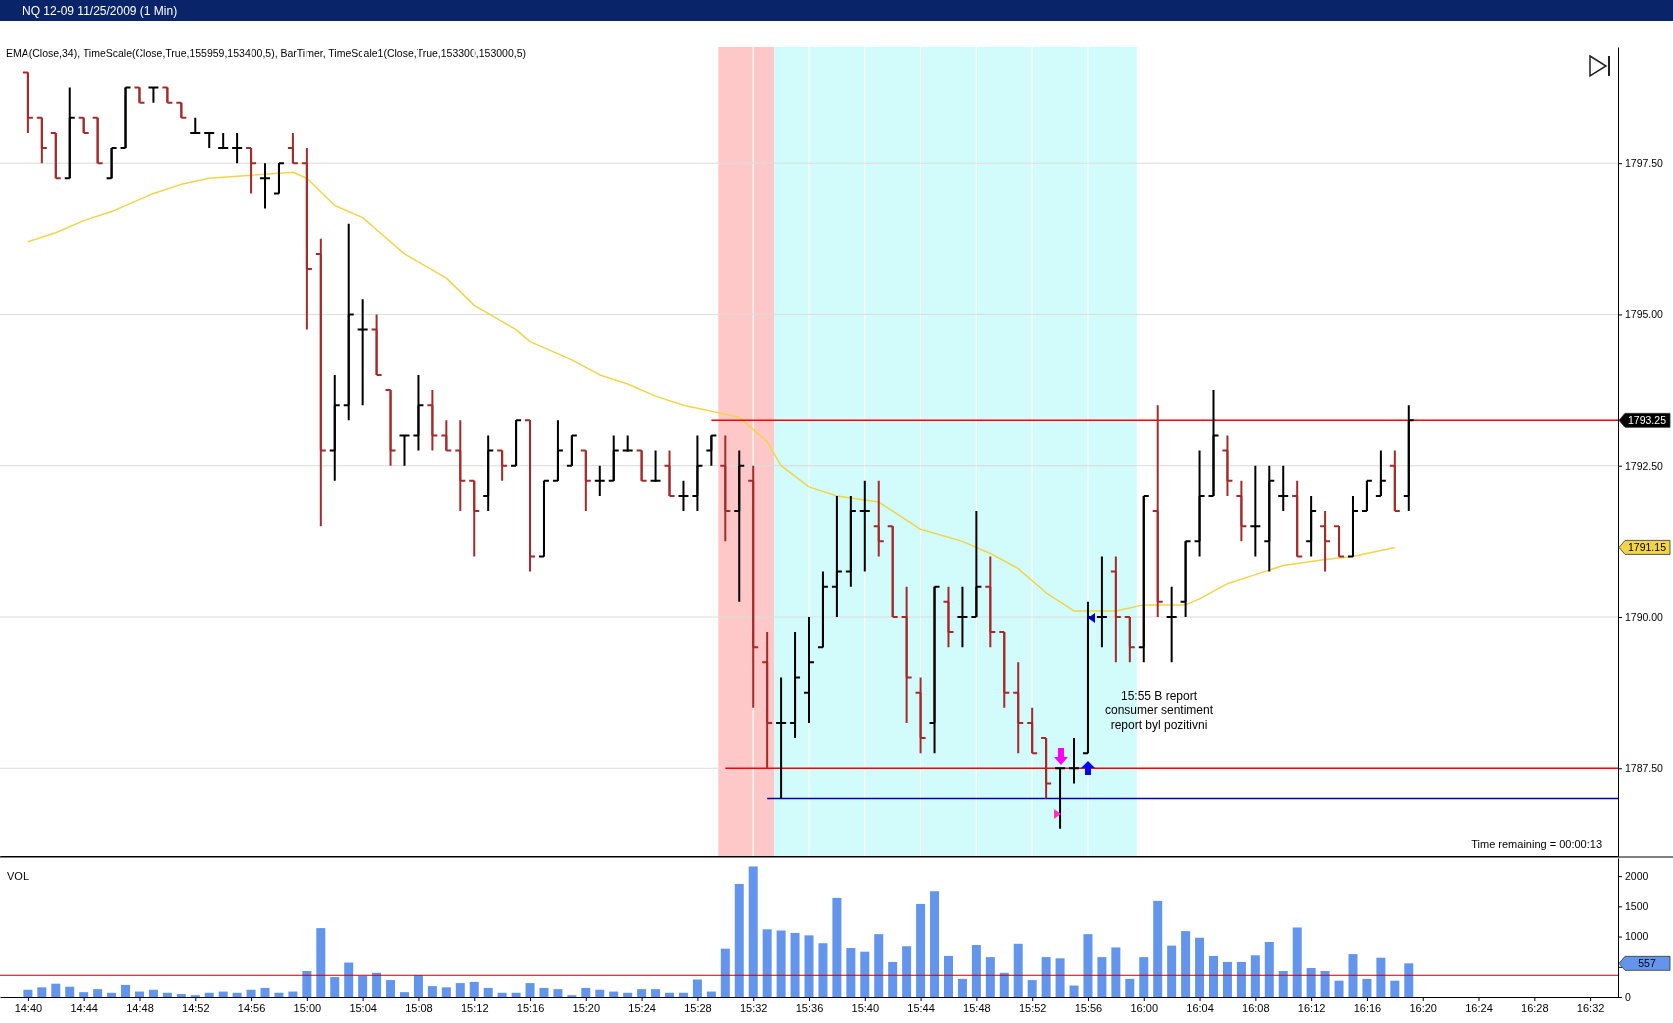 This screenshot has height=1023, width=1673. Describe the element at coordinates (698, 1007) in the screenshot. I see `x-tick-label: 15:28` at that location.